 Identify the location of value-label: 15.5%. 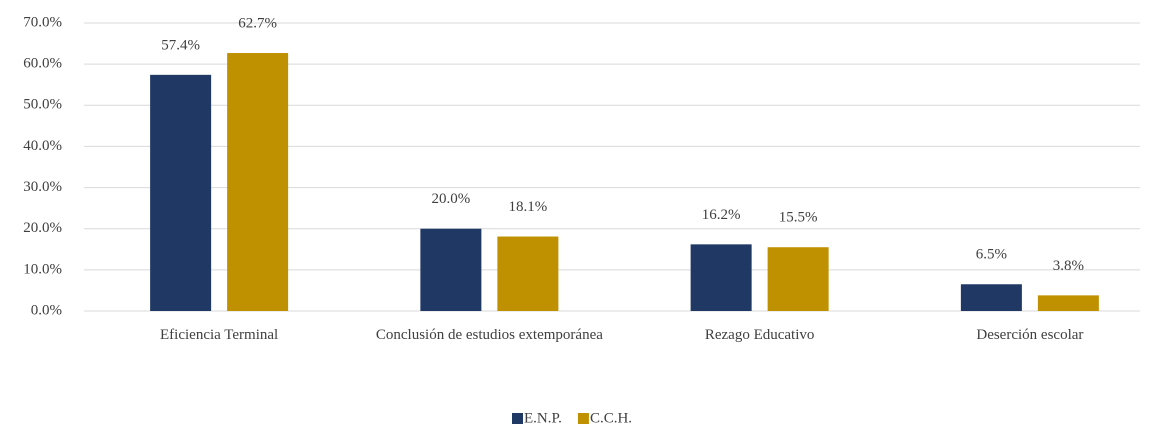
(798, 218).